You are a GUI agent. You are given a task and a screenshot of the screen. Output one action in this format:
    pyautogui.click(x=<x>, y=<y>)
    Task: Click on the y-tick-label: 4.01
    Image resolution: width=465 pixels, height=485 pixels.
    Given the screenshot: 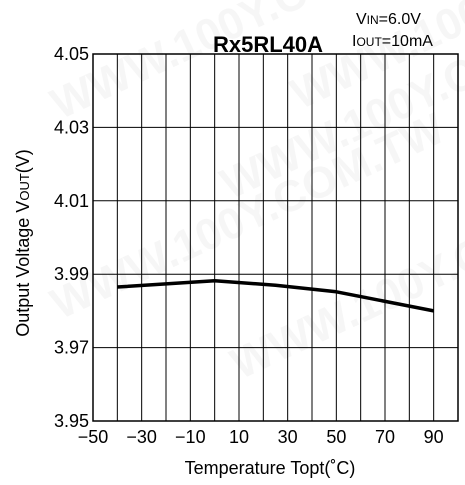 What is the action you would take?
    pyautogui.click(x=71, y=201)
    